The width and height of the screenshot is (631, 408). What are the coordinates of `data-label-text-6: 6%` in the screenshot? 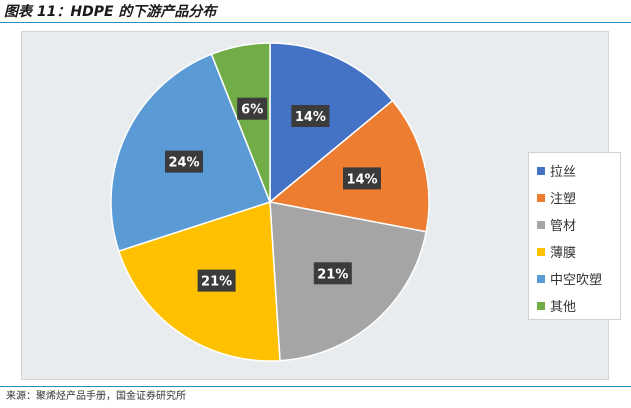 It's located at (252, 110).